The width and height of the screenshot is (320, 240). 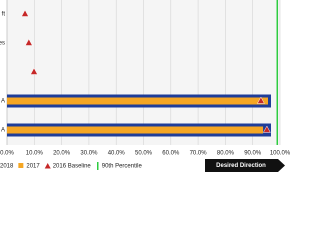 What do you see at coordinates (89, 154) in the screenshot?
I see `x-tick-label: 30.0%` at bounding box center [89, 154].